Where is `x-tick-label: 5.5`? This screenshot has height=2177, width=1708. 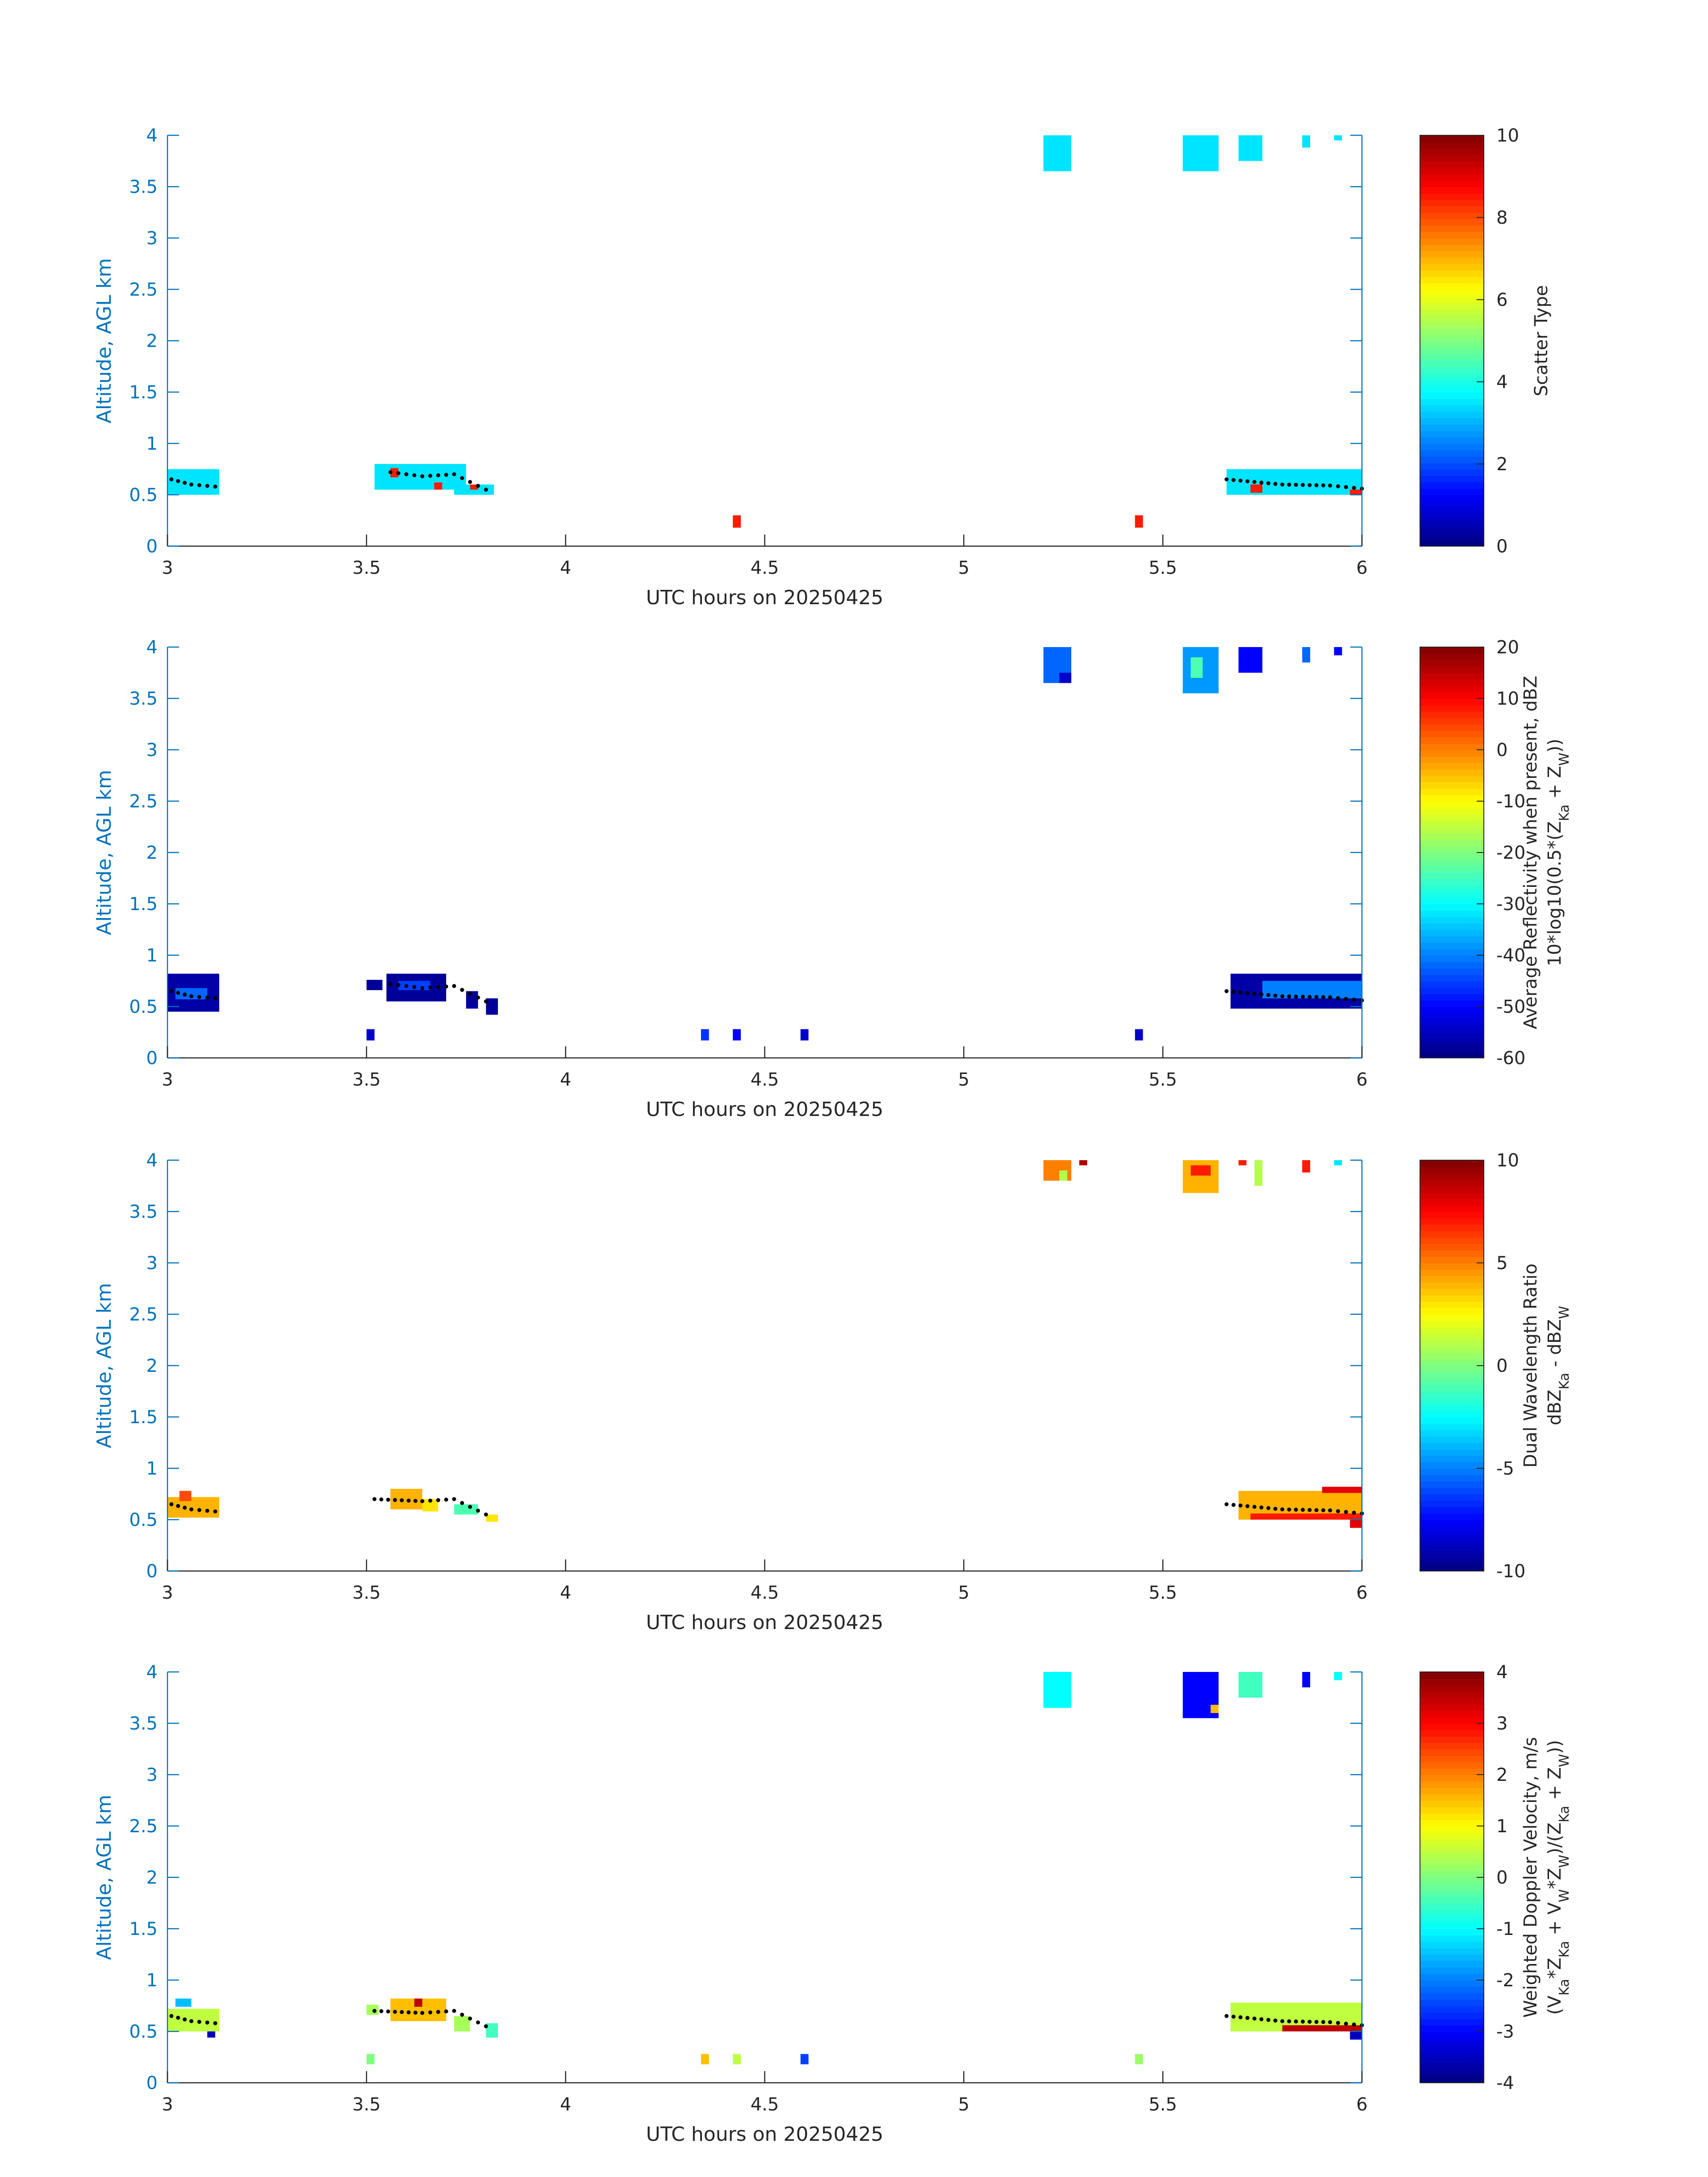
x-tick-label: 5.5 is located at coordinates (1162, 1593).